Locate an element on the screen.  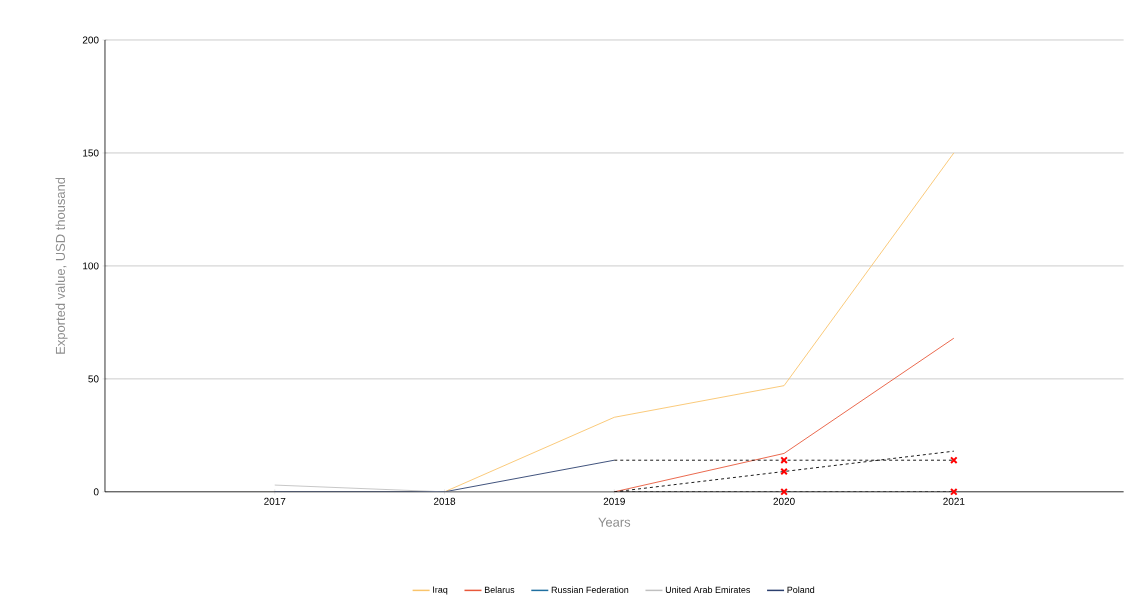
legend-label: Russian Federation is located at coordinates (590, 590).